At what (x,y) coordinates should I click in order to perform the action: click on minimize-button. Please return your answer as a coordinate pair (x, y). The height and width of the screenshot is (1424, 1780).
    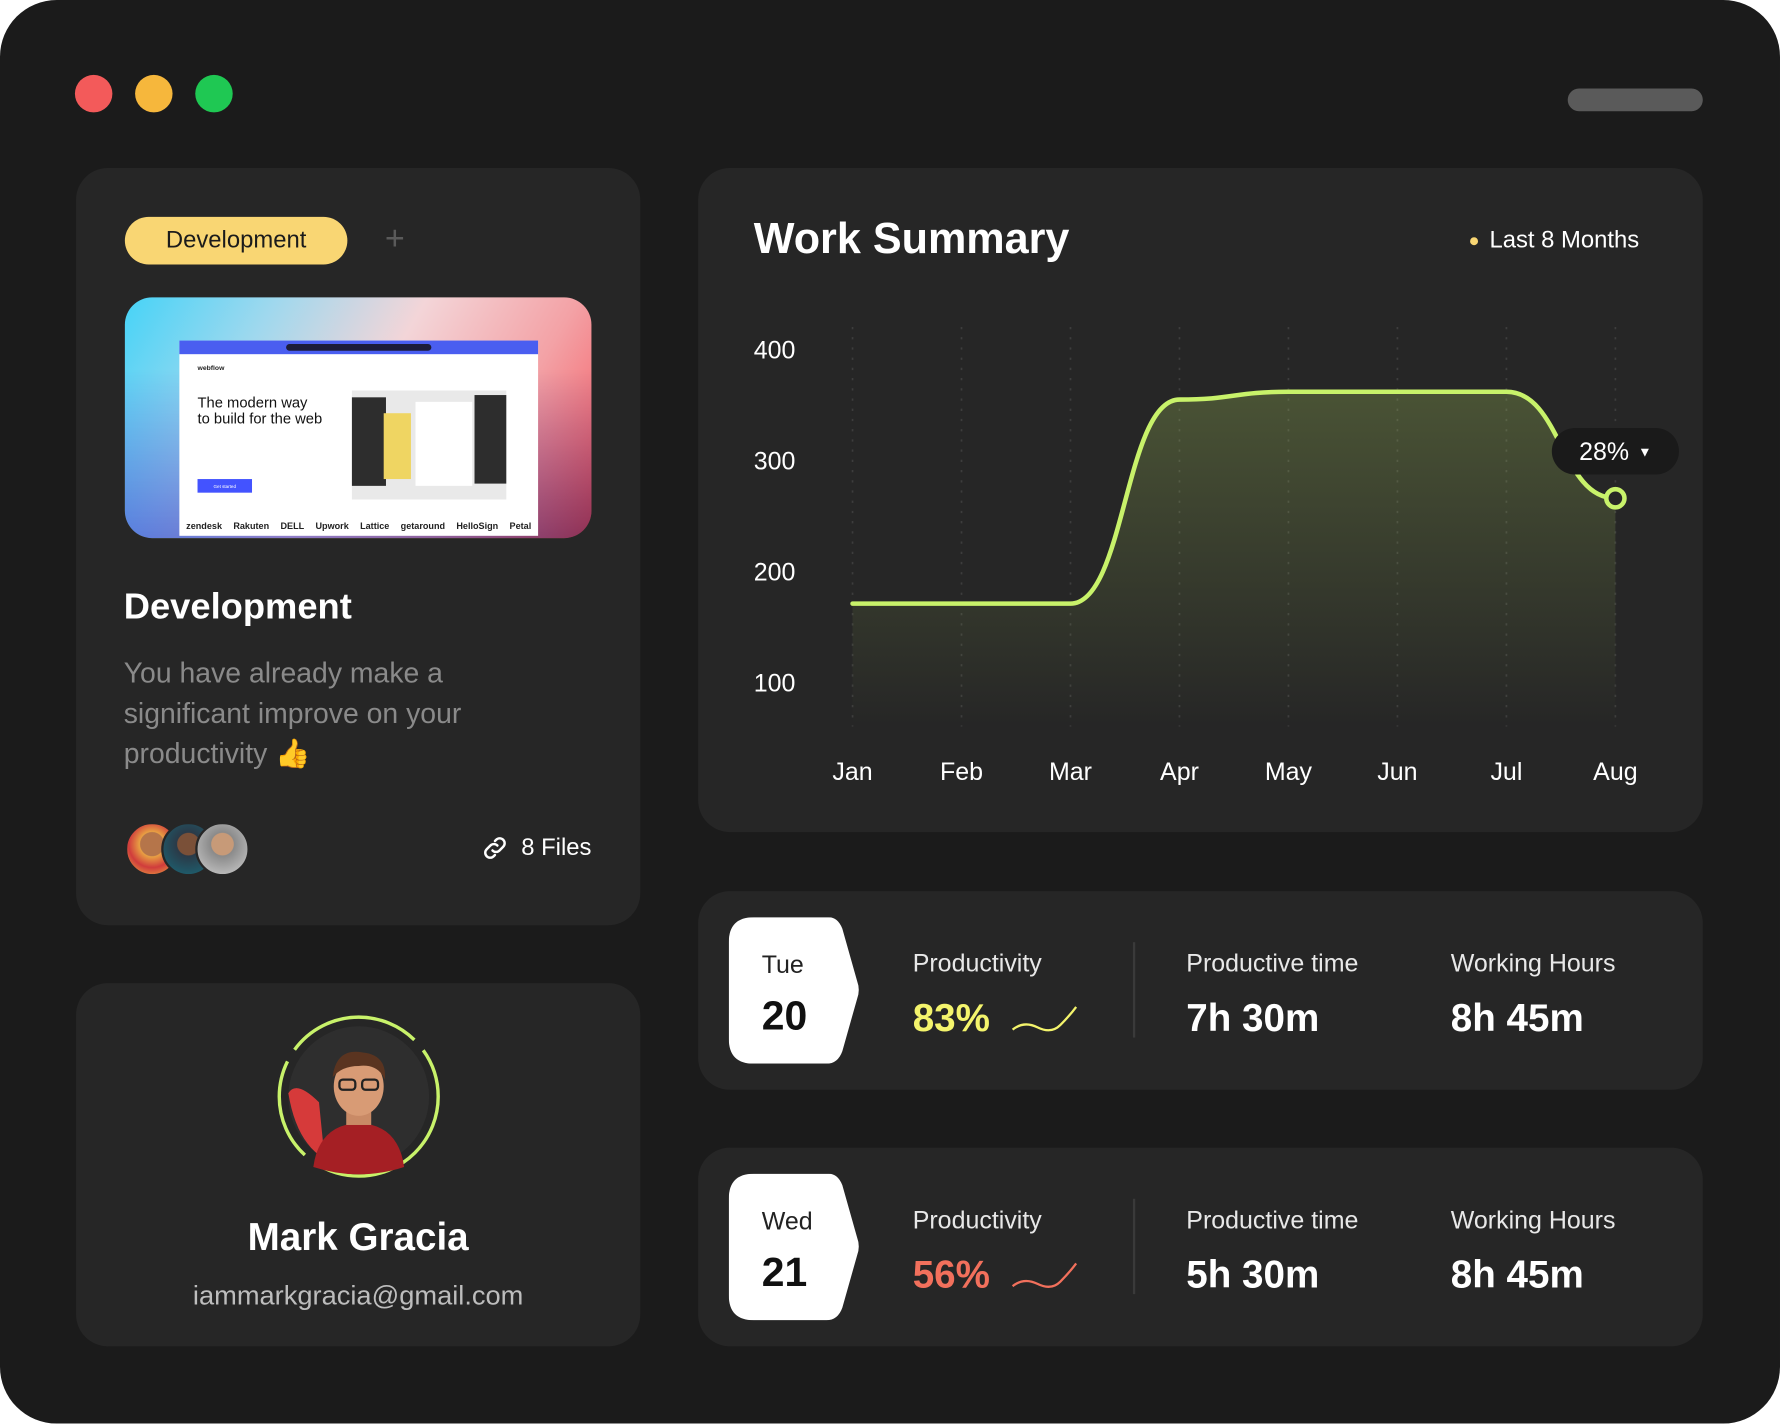
    Looking at the image, I should click on (154, 93).